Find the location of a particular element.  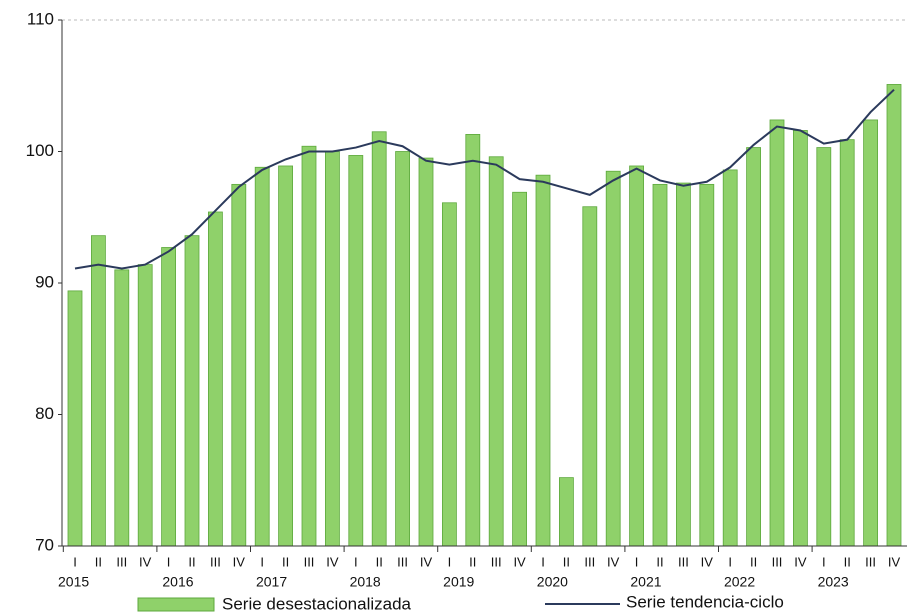

year-label: 2015 is located at coordinates (73, 582).